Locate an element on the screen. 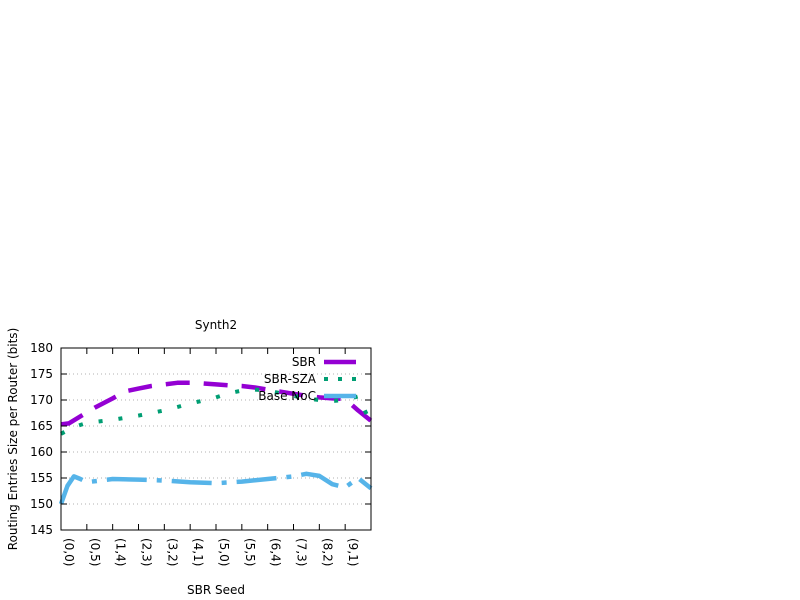  y-tick-label: 150 is located at coordinates (41, 504).